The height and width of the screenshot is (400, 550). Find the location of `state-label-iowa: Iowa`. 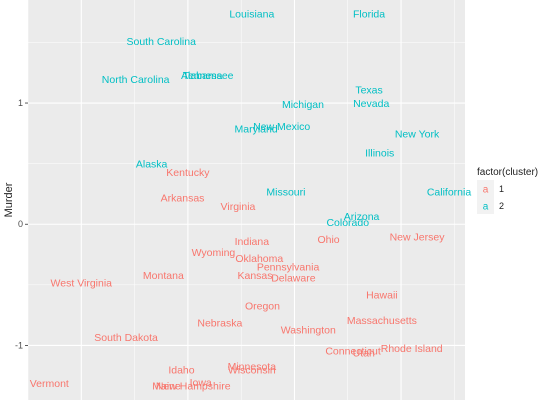

state-label-iowa: Iowa is located at coordinates (201, 383).